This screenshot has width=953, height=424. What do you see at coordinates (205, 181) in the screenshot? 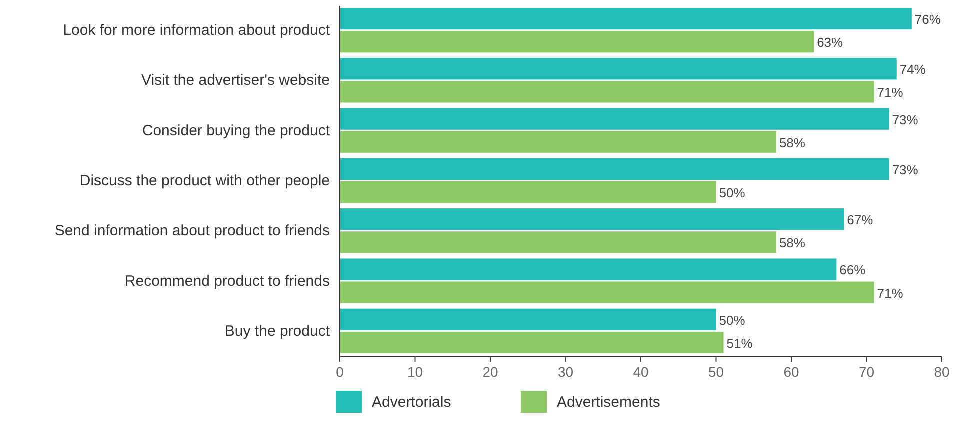
I see `y-tick-label: Discuss the product with other people` at bounding box center [205, 181].